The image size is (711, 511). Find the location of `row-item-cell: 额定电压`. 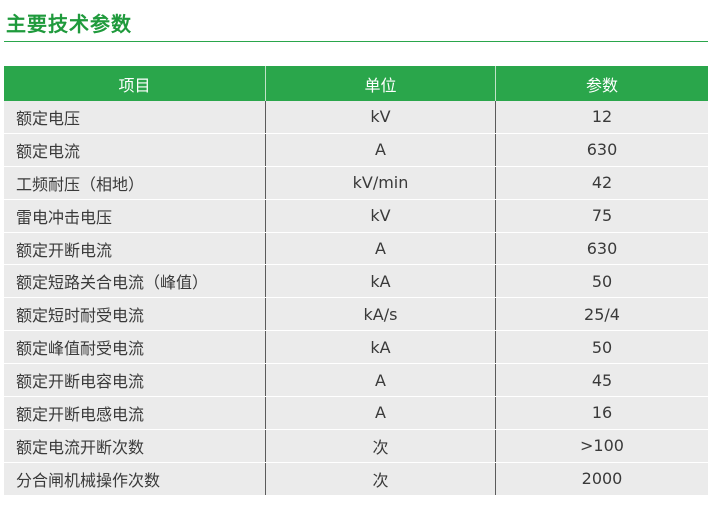

row-item-cell: 额定电压 is located at coordinates (135, 117).